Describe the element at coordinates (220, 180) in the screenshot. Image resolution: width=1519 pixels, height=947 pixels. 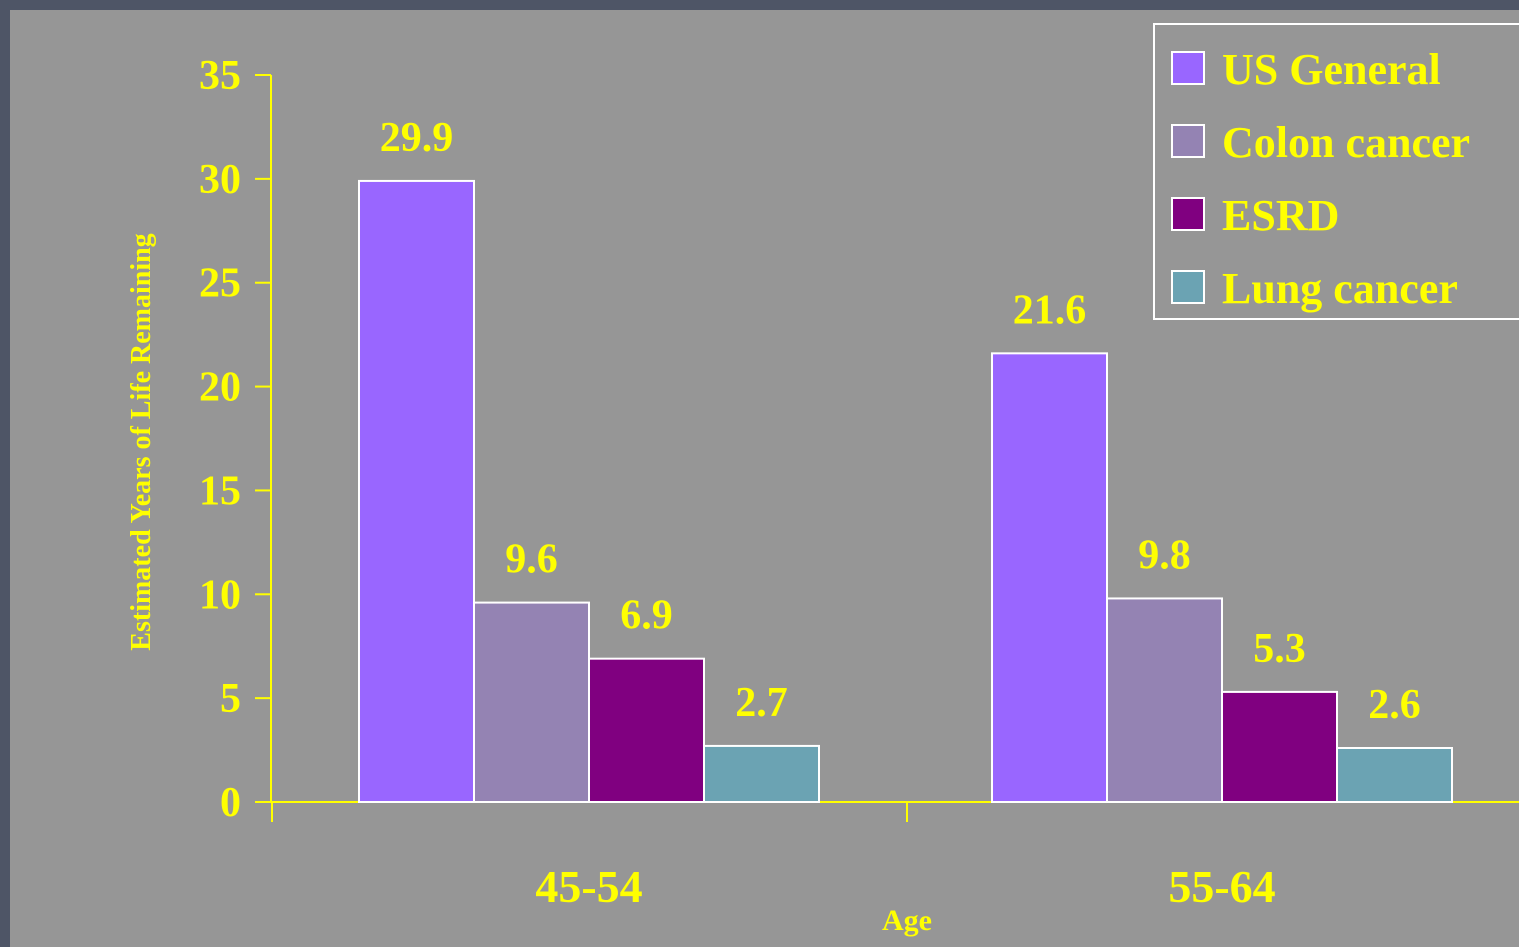
I see `y-tick-label: 30` at that location.